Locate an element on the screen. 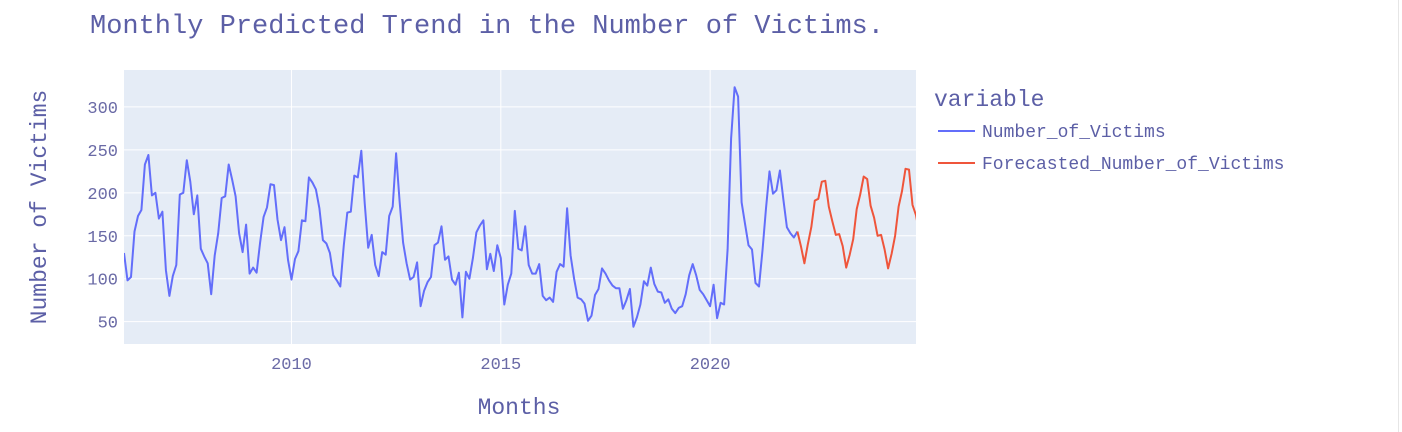 The image size is (1402, 432). x-axis-ticks: 2010 2015 2020 is located at coordinates (500, 365).